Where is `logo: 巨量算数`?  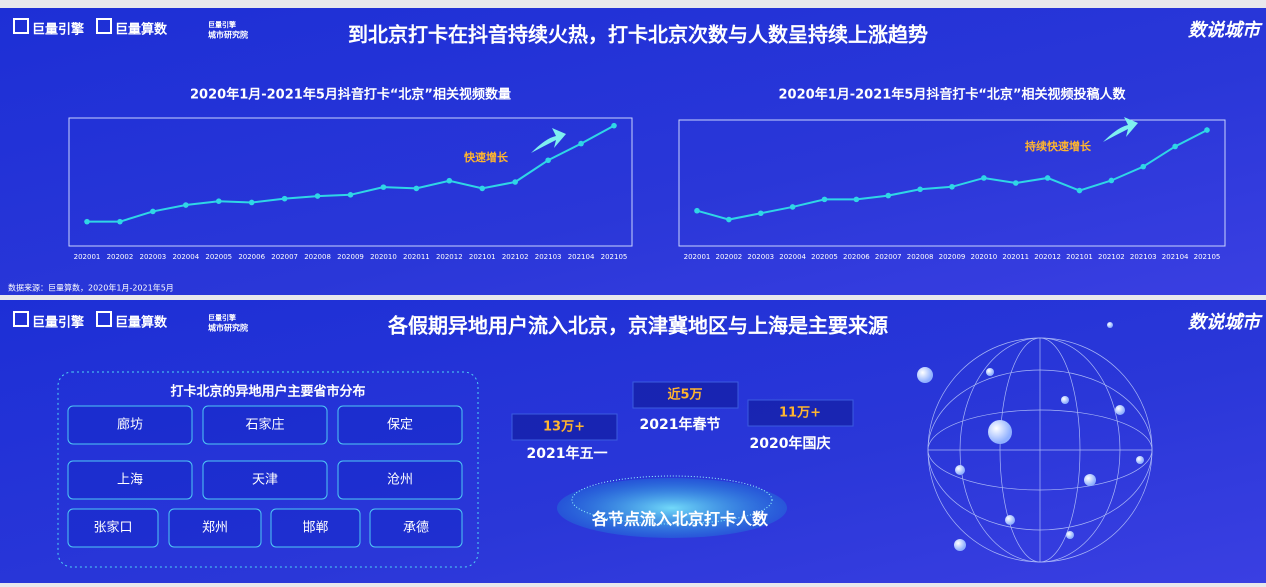 logo: 巨量算数 is located at coordinates (141, 323).